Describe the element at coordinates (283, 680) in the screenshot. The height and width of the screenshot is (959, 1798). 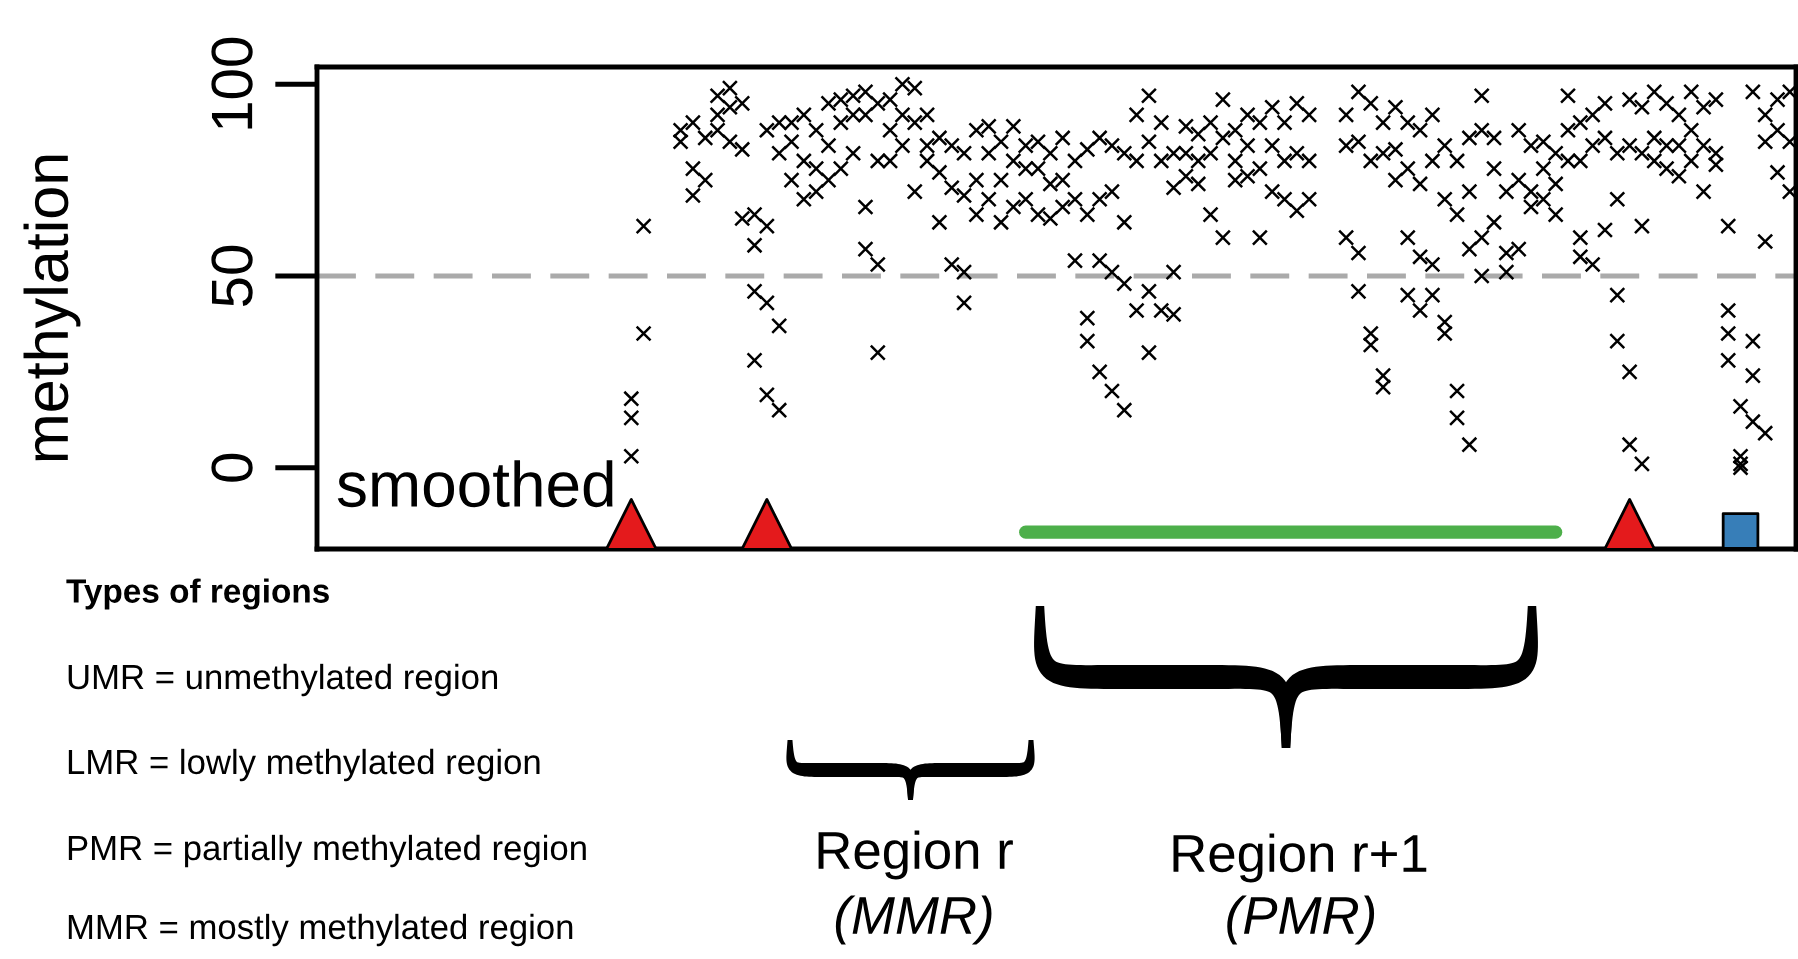
I see `text: UMR = unmethylated region` at that location.